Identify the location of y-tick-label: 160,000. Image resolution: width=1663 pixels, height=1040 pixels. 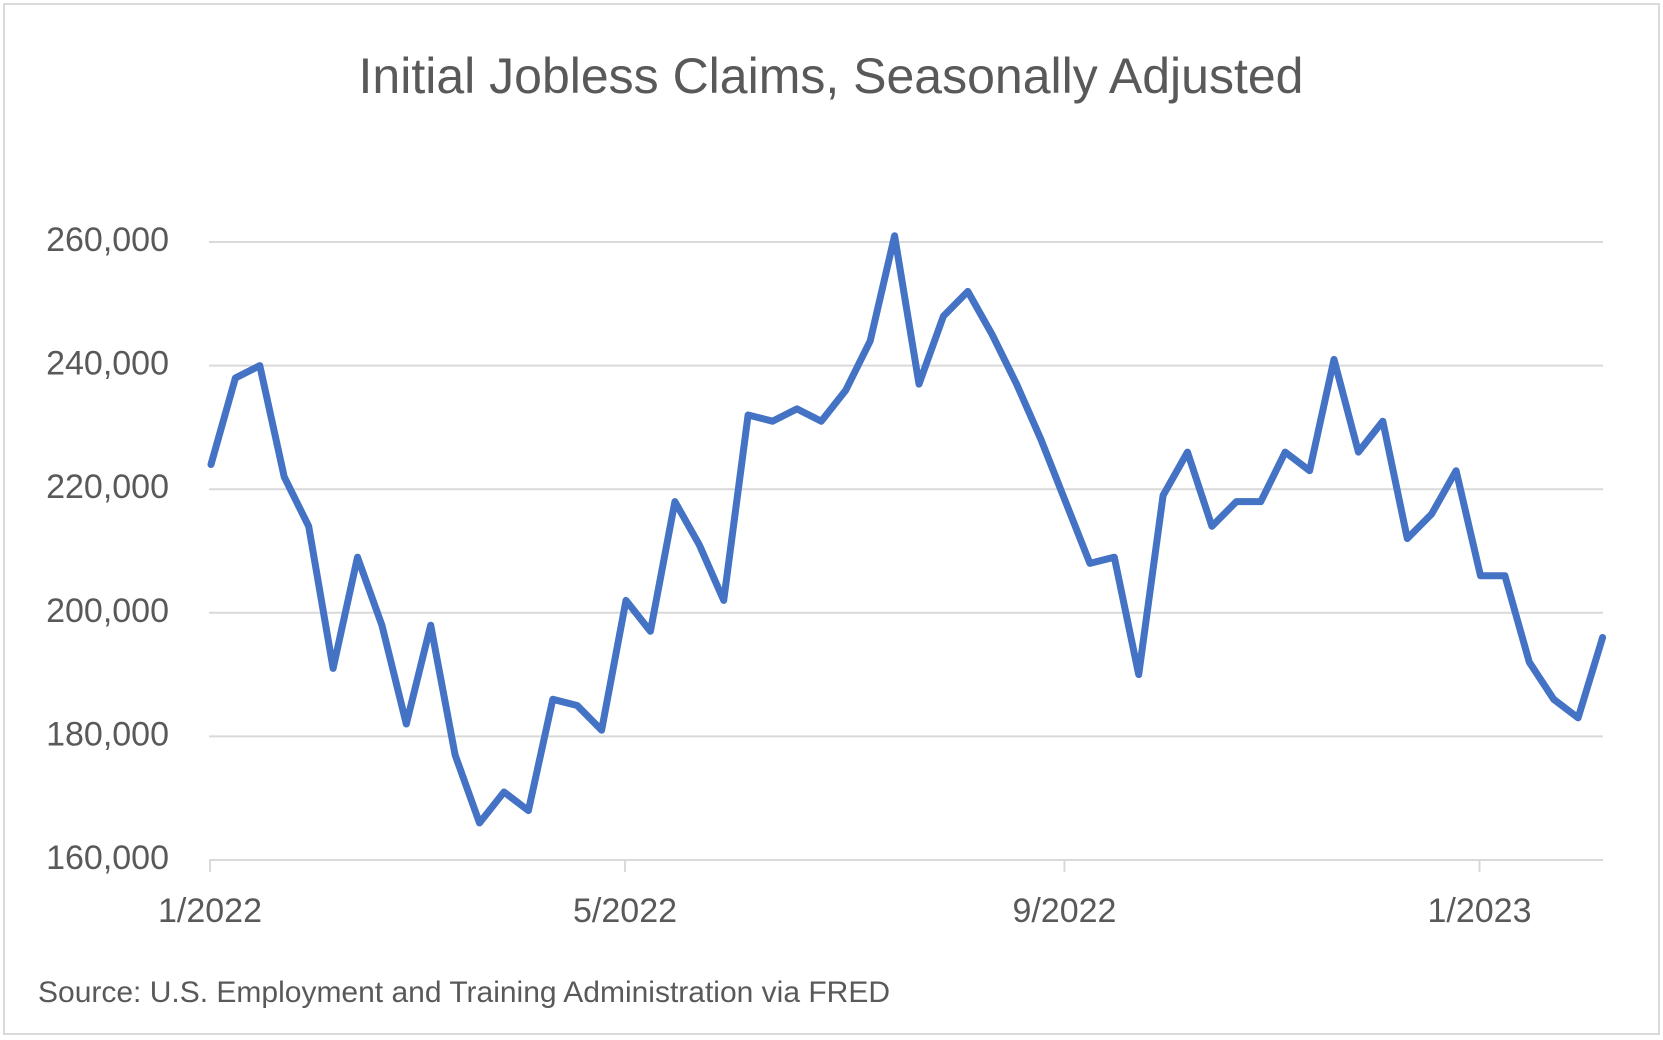
(107, 858).